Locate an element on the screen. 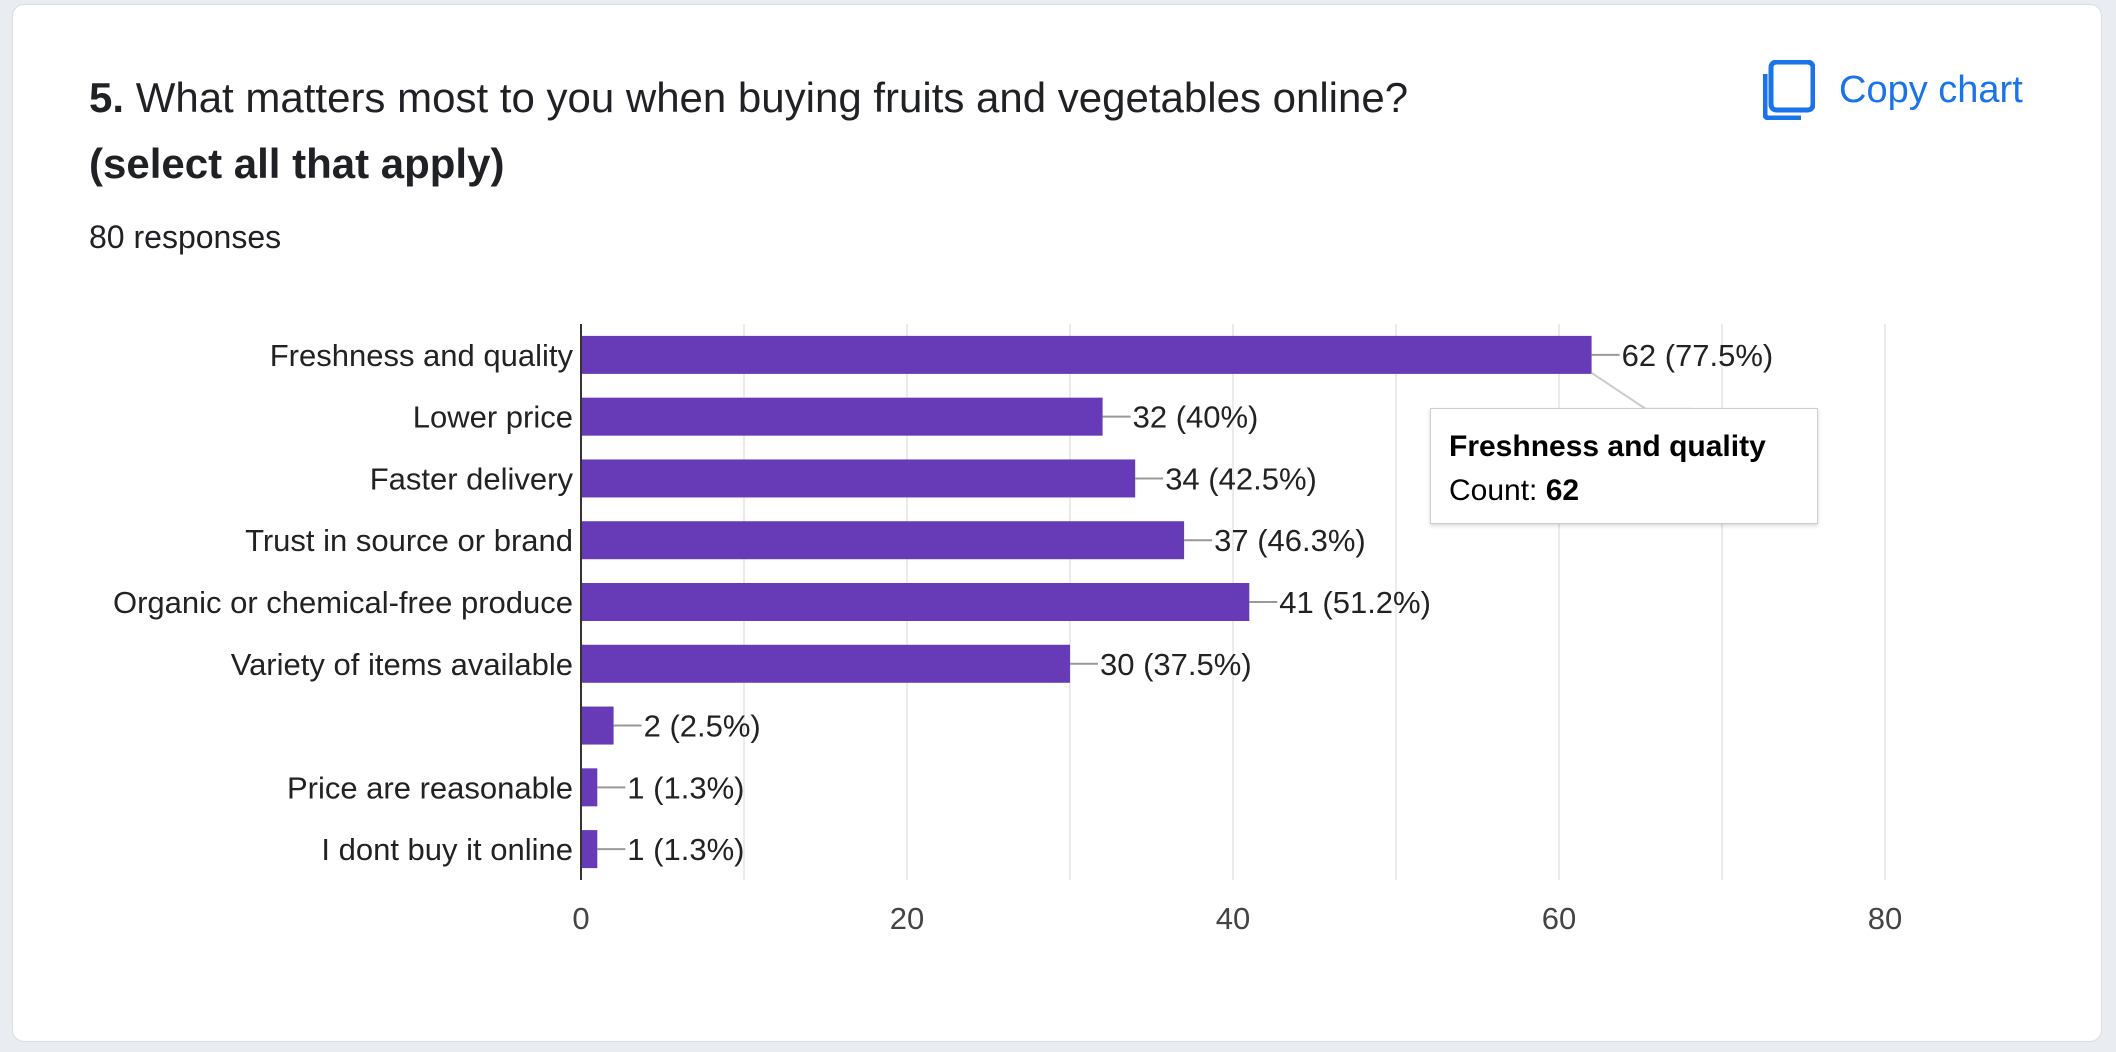 The image size is (2116, 1052). tooltip-title: Freshness and quality is located at coordinates (1607, 446).